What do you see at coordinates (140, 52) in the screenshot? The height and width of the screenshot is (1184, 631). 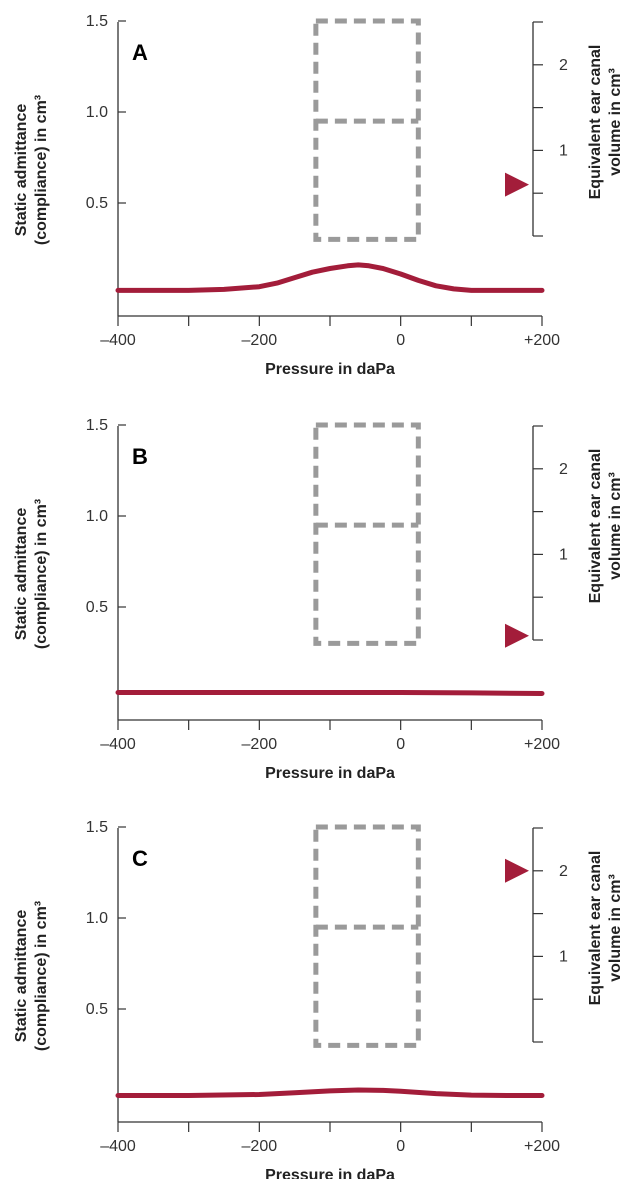 I see `panel-label: A` at bounding box center [140, 52].